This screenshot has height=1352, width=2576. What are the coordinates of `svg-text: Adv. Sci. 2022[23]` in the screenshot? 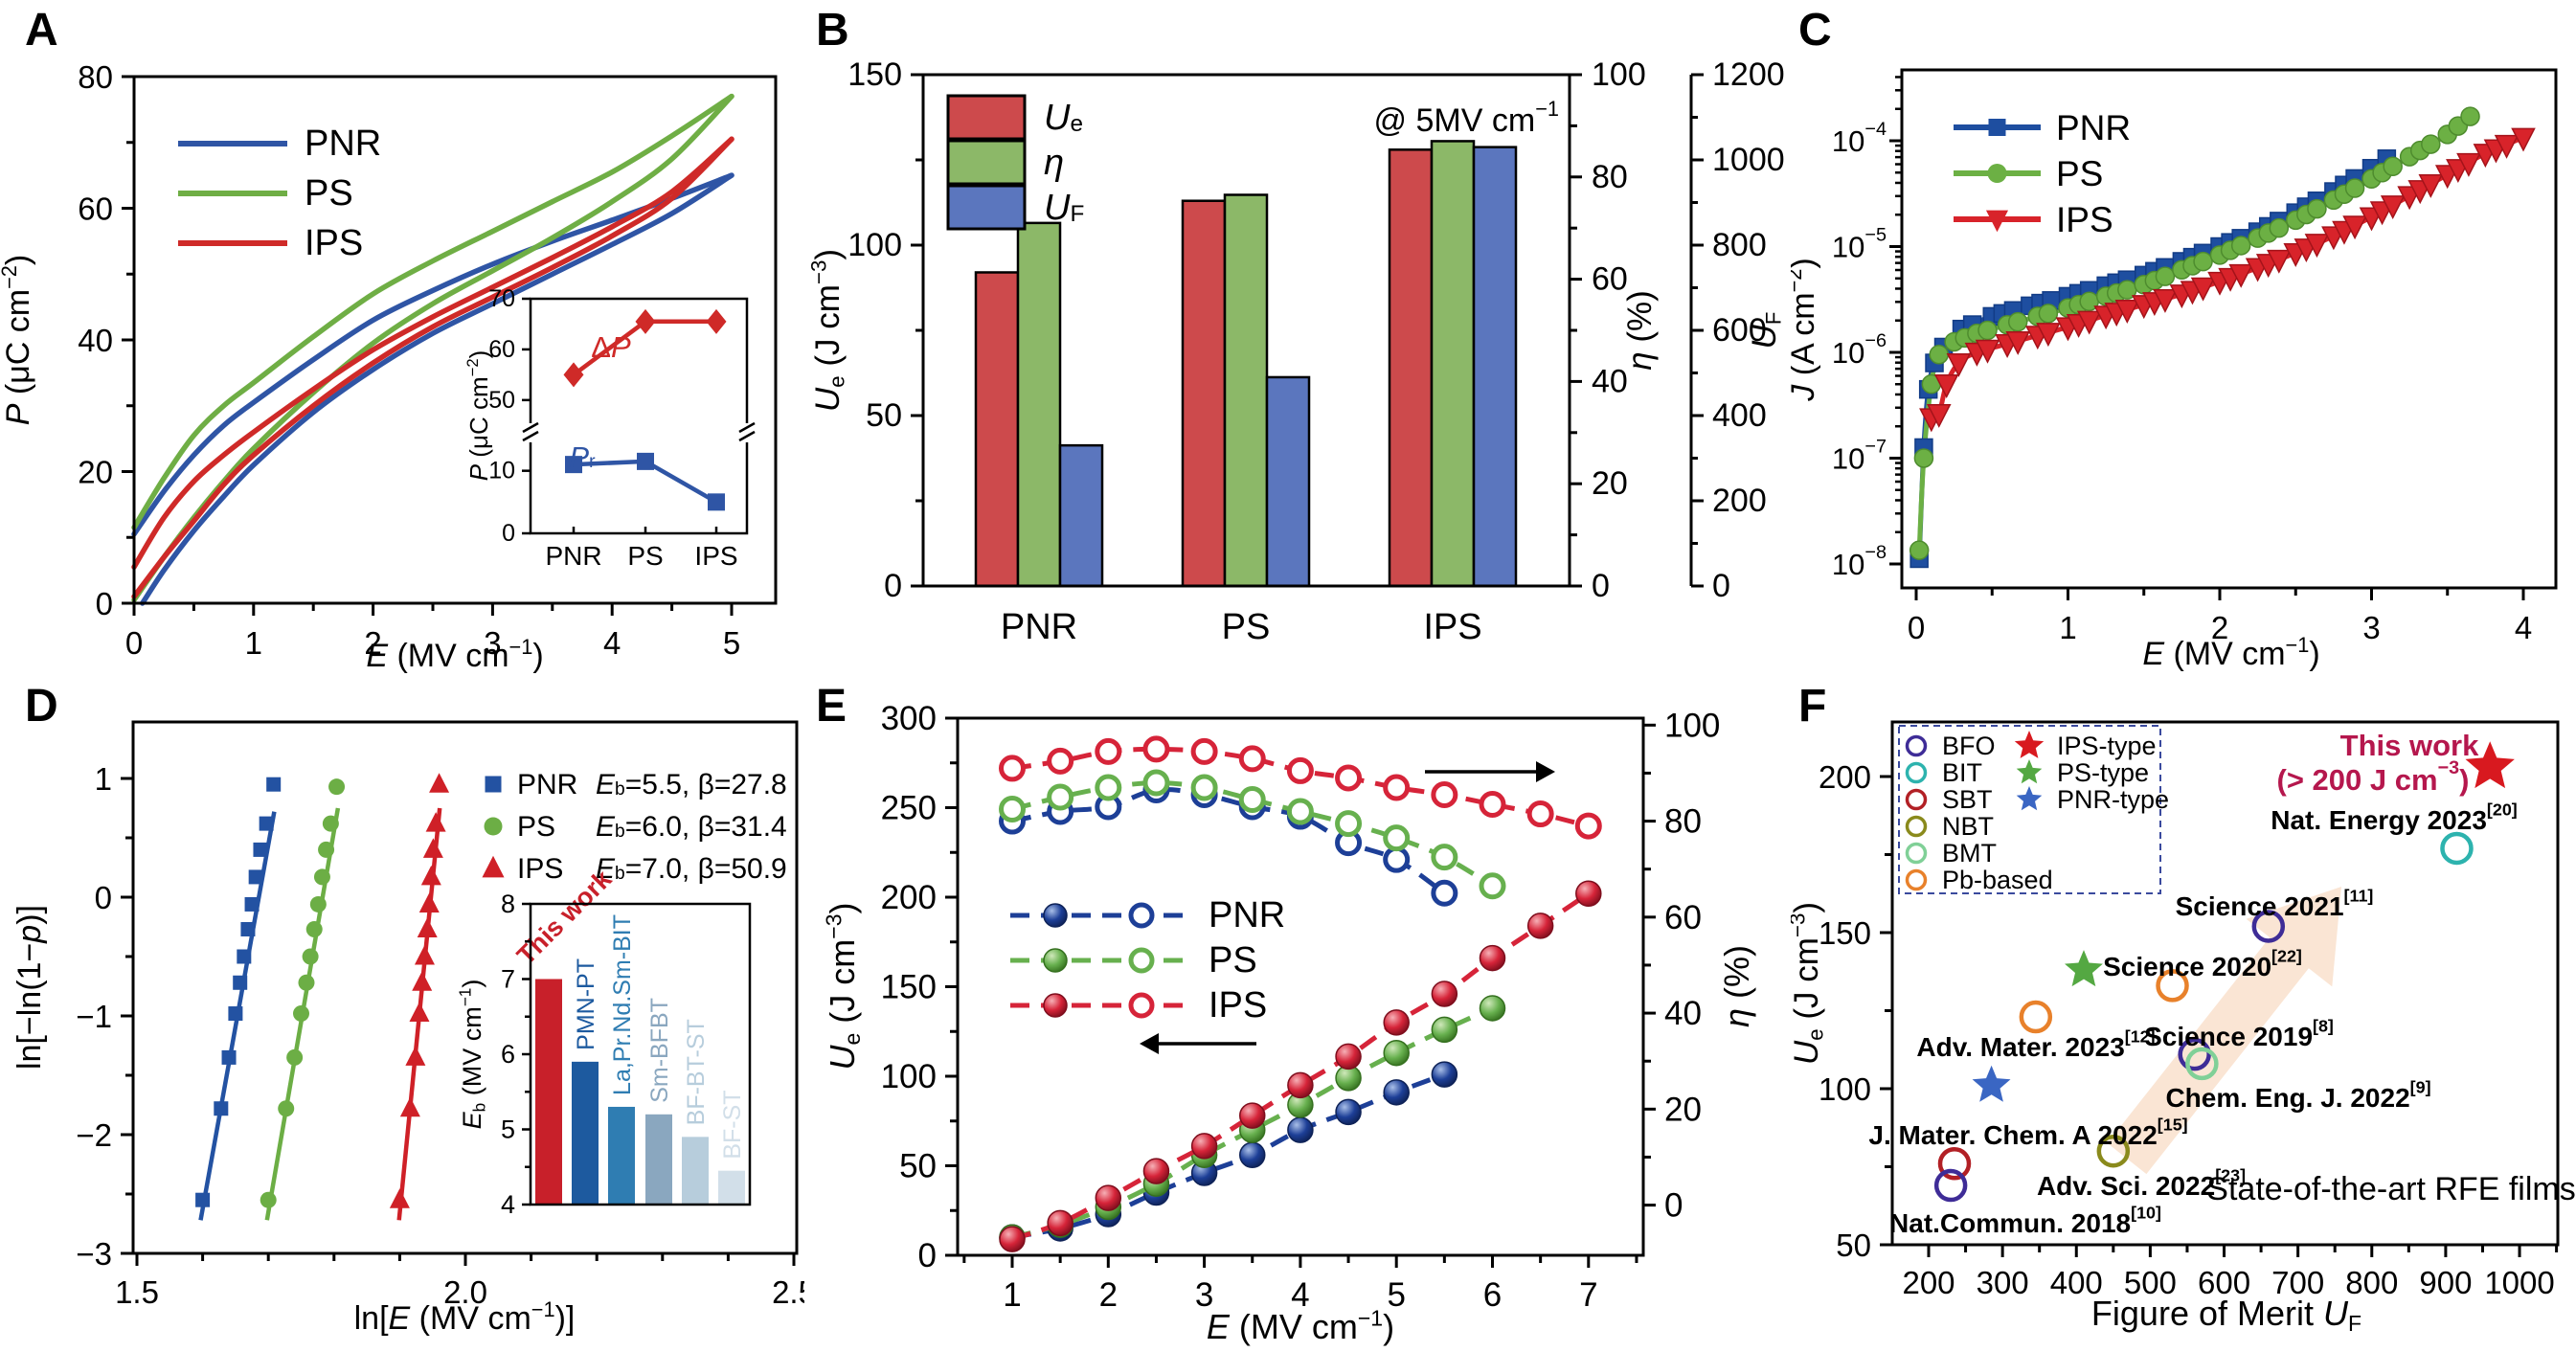 It's located at (2141, 1182).